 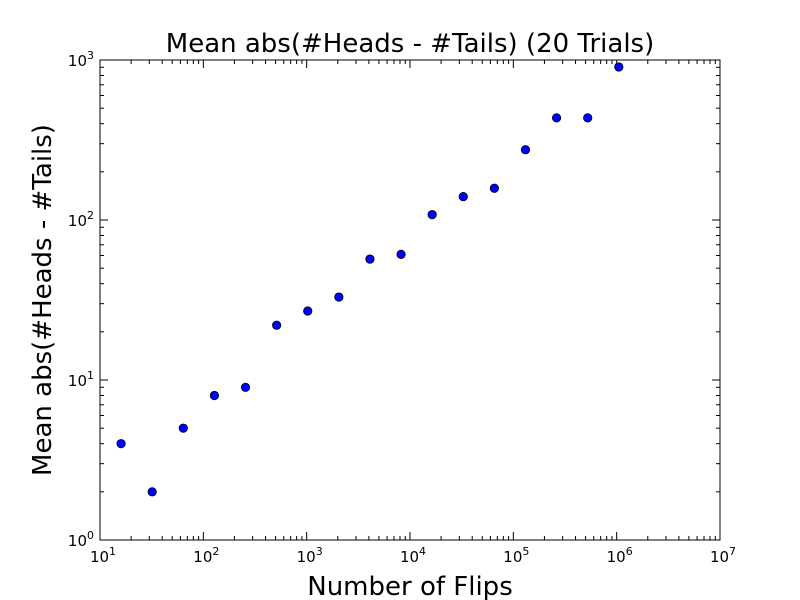 What do you see at coordinates (723, 555) in the screenshot?
I see `x-tick-label: 10⁷` at bounding box center [723, 555].